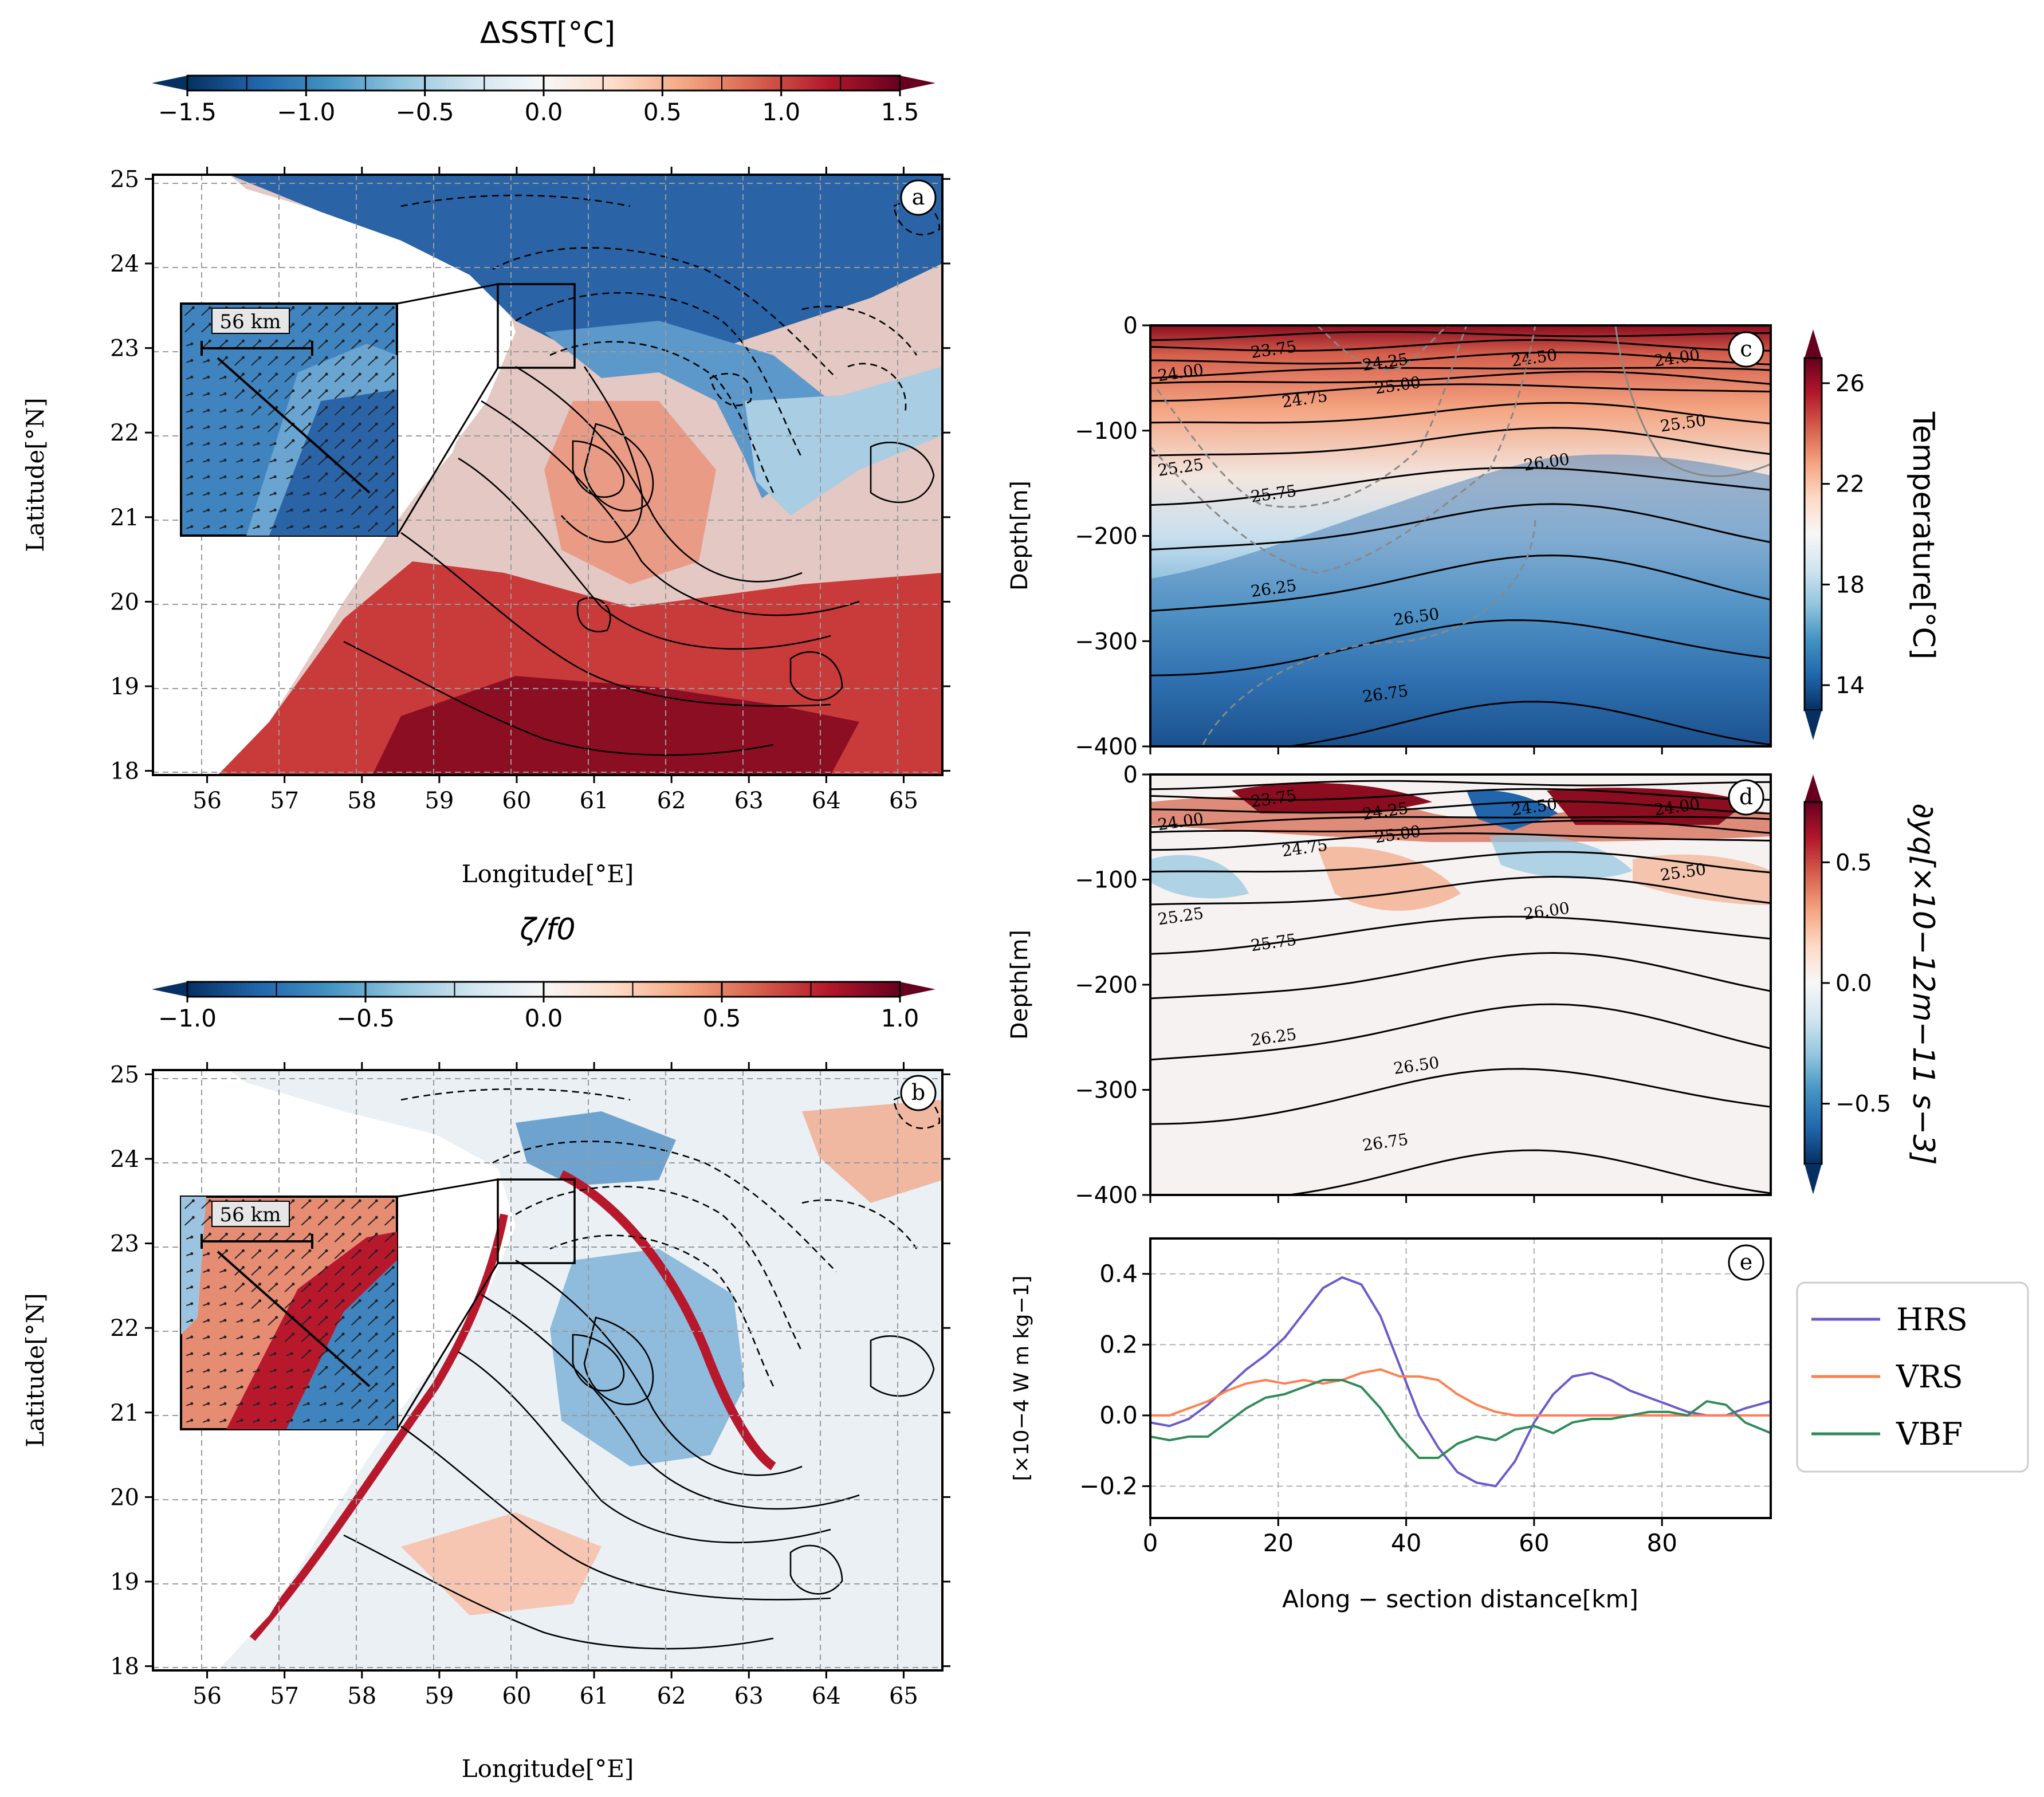 Image resolution: width=2044 pixels, height=1797 pixels. Describe the element at coordinates (547, 1370) in the screenshot. I see `grid-b` at that location.